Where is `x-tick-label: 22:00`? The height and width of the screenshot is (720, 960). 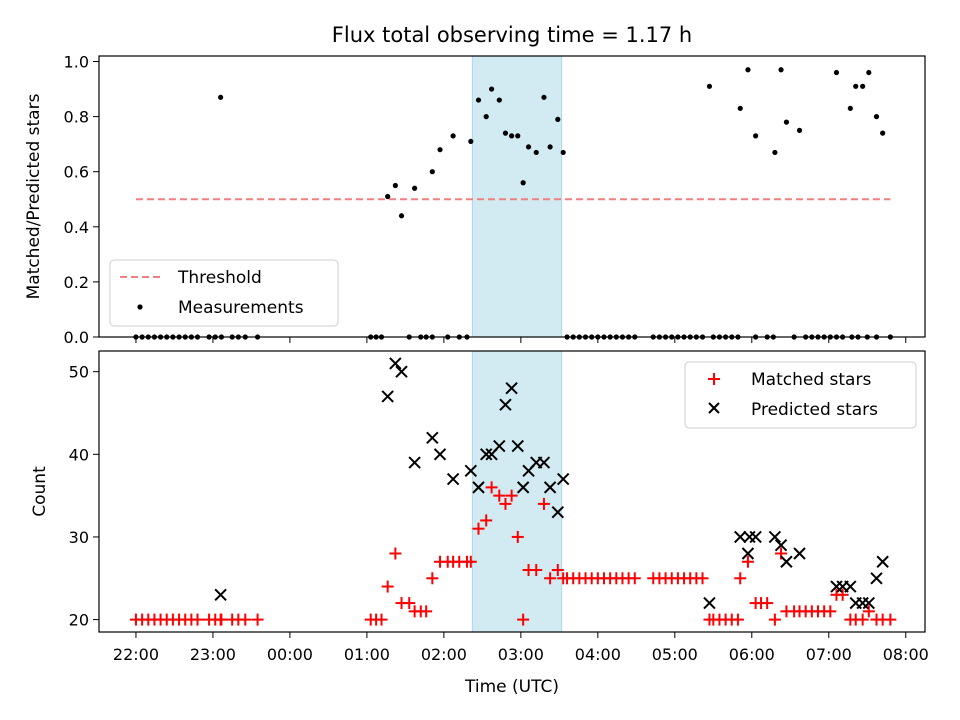 x-tick-label: 22:00 is located at coordinates (136, 654).